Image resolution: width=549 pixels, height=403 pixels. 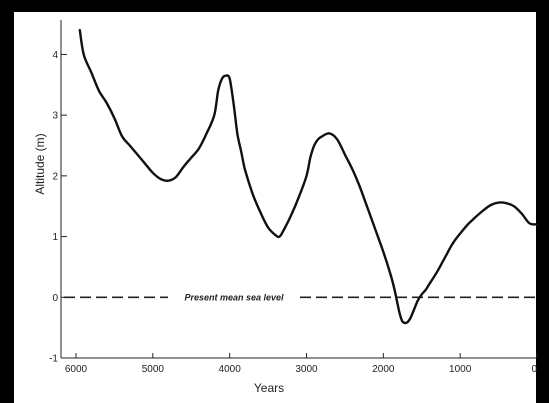 I want to click on y-tick-label: 1, so click(x=55, y=237).